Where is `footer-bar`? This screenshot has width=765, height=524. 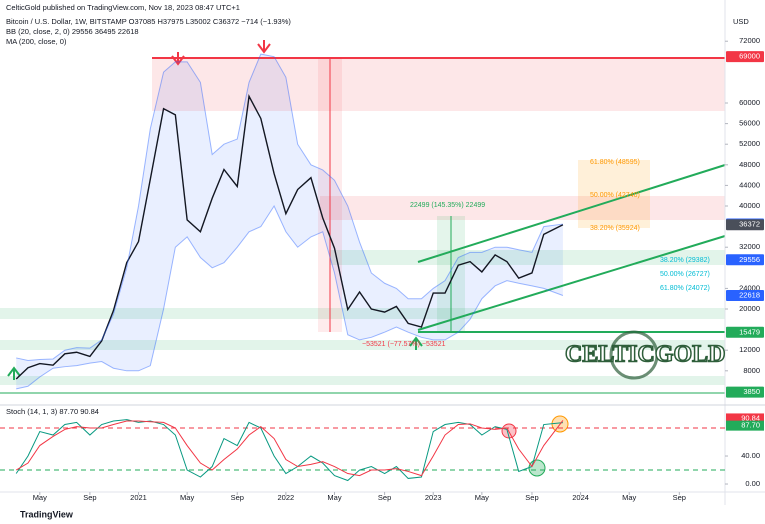
footer-bar is located at coordinates (382, 514).